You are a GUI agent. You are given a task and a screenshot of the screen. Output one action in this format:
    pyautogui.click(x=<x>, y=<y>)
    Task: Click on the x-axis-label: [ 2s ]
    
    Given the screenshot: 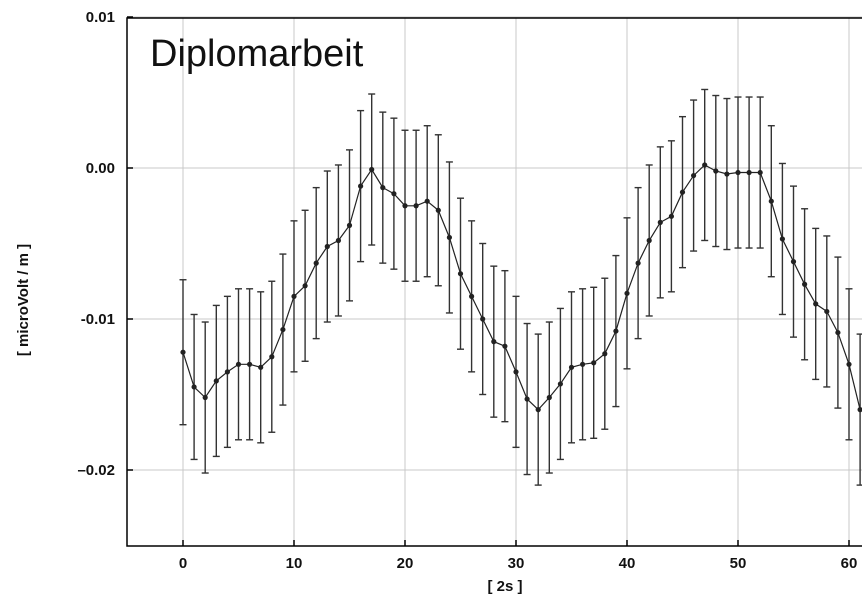 What is the action you would take?
    pyautogui.click(x=504, y=586)
    